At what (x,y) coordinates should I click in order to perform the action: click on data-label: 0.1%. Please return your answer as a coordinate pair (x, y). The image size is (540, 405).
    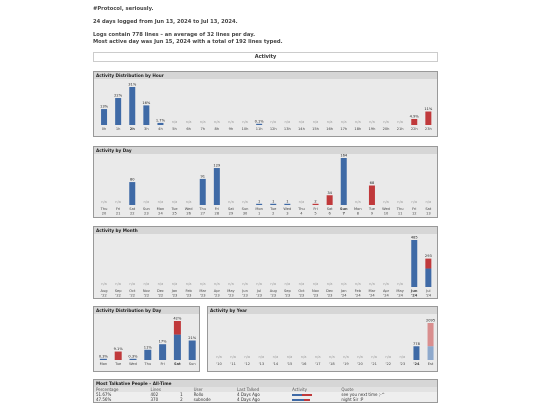
    Looking at the image, I should click on (260, 121).